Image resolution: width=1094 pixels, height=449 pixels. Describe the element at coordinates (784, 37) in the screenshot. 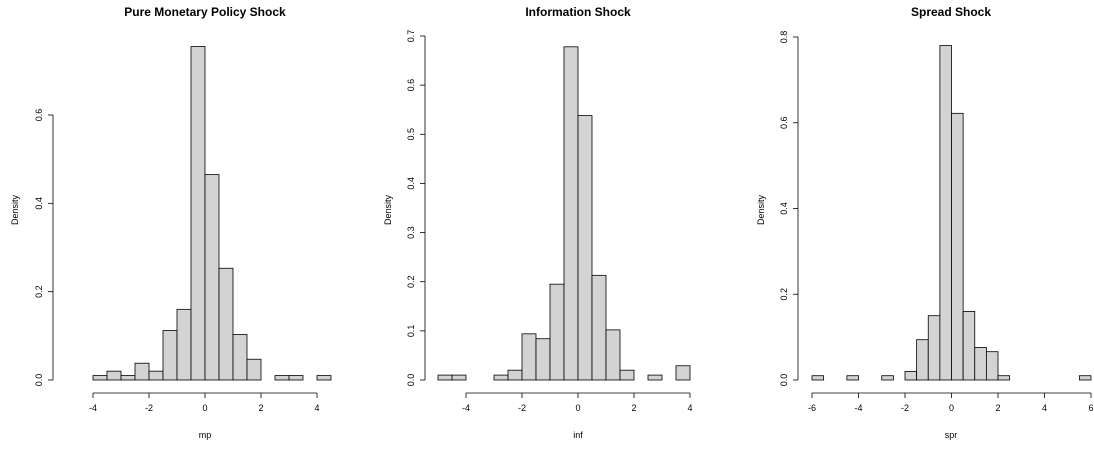

I see `y-tick-label: 0.8` at that location.